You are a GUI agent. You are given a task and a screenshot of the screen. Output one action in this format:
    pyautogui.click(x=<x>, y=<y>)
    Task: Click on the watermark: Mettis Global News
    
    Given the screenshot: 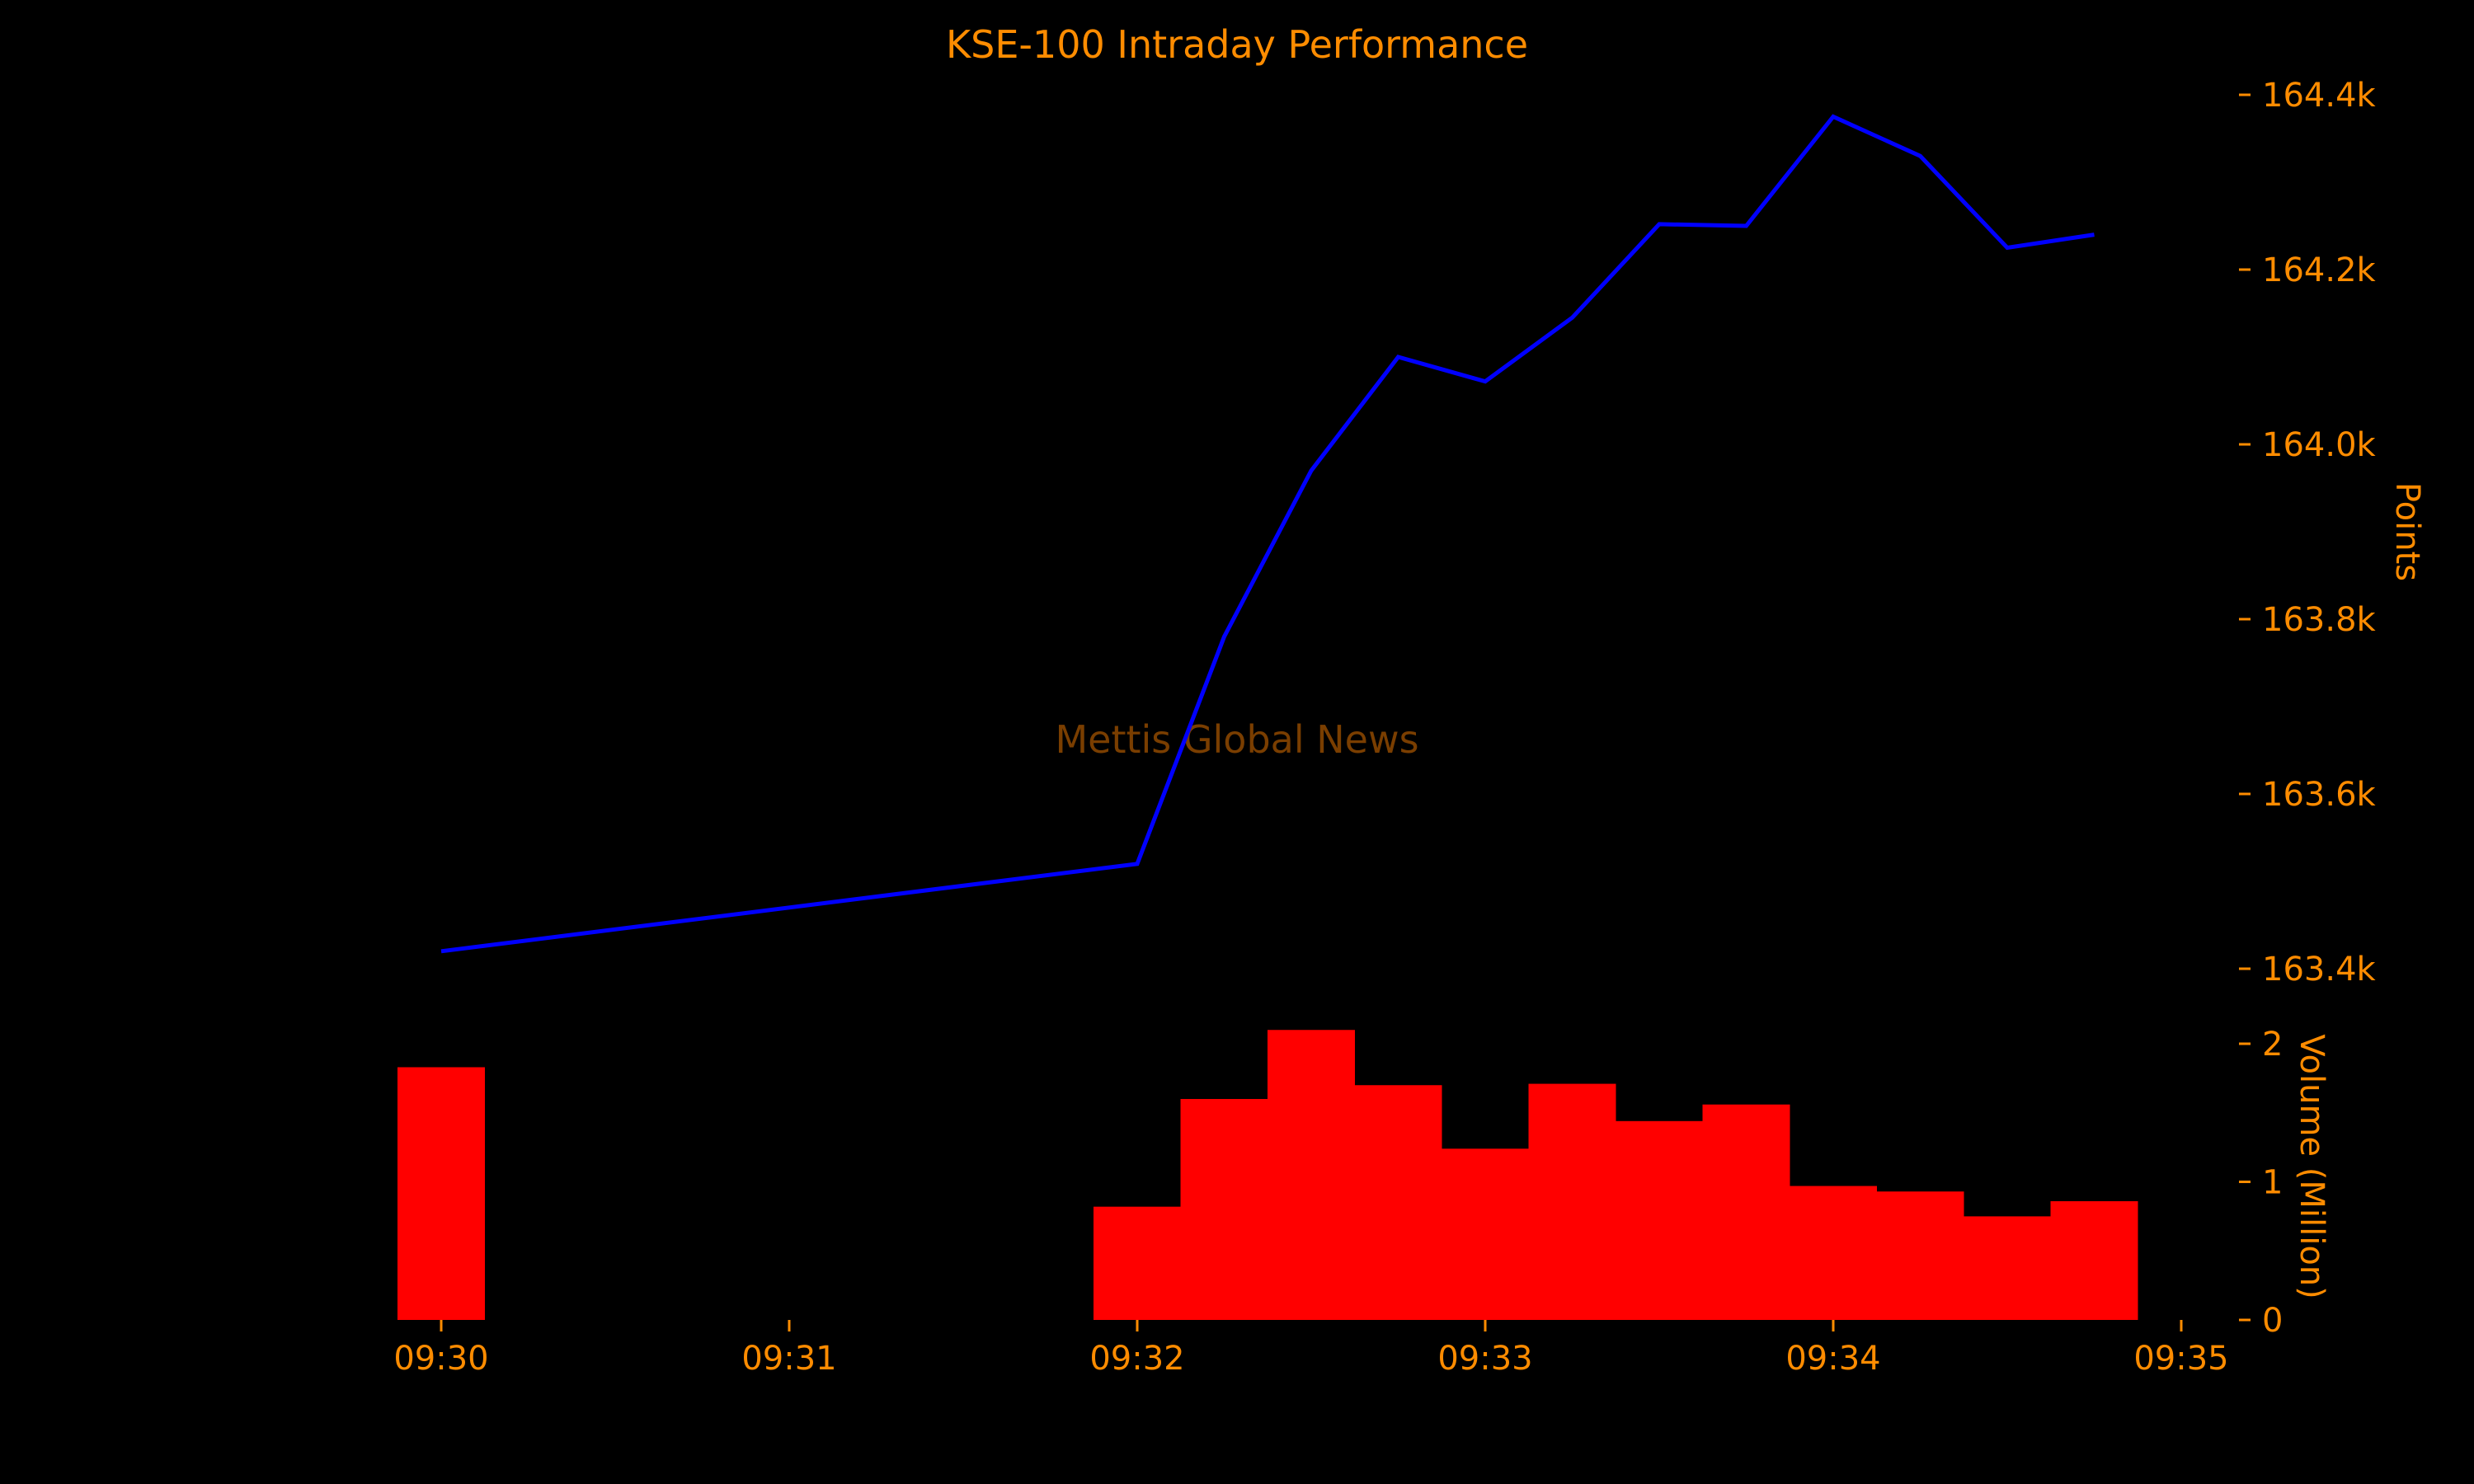 What is the action you would take?
    pyautogui.click(x=1236, y=739)
    